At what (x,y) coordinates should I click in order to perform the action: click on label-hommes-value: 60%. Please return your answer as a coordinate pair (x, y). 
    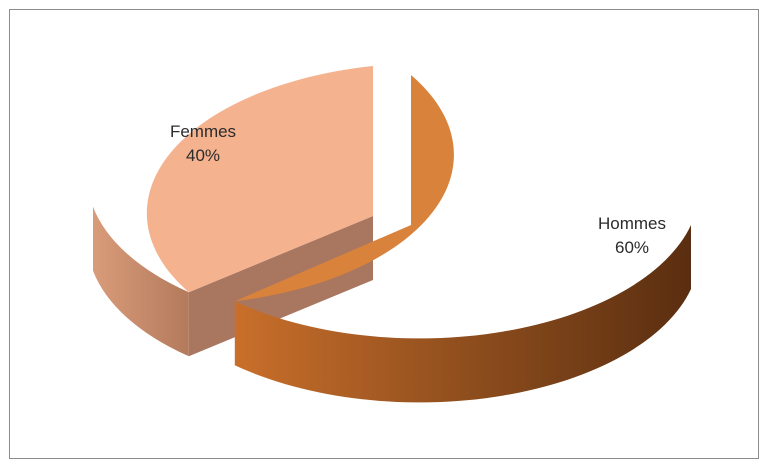
    Looking at the image, I should click on (632, 247).